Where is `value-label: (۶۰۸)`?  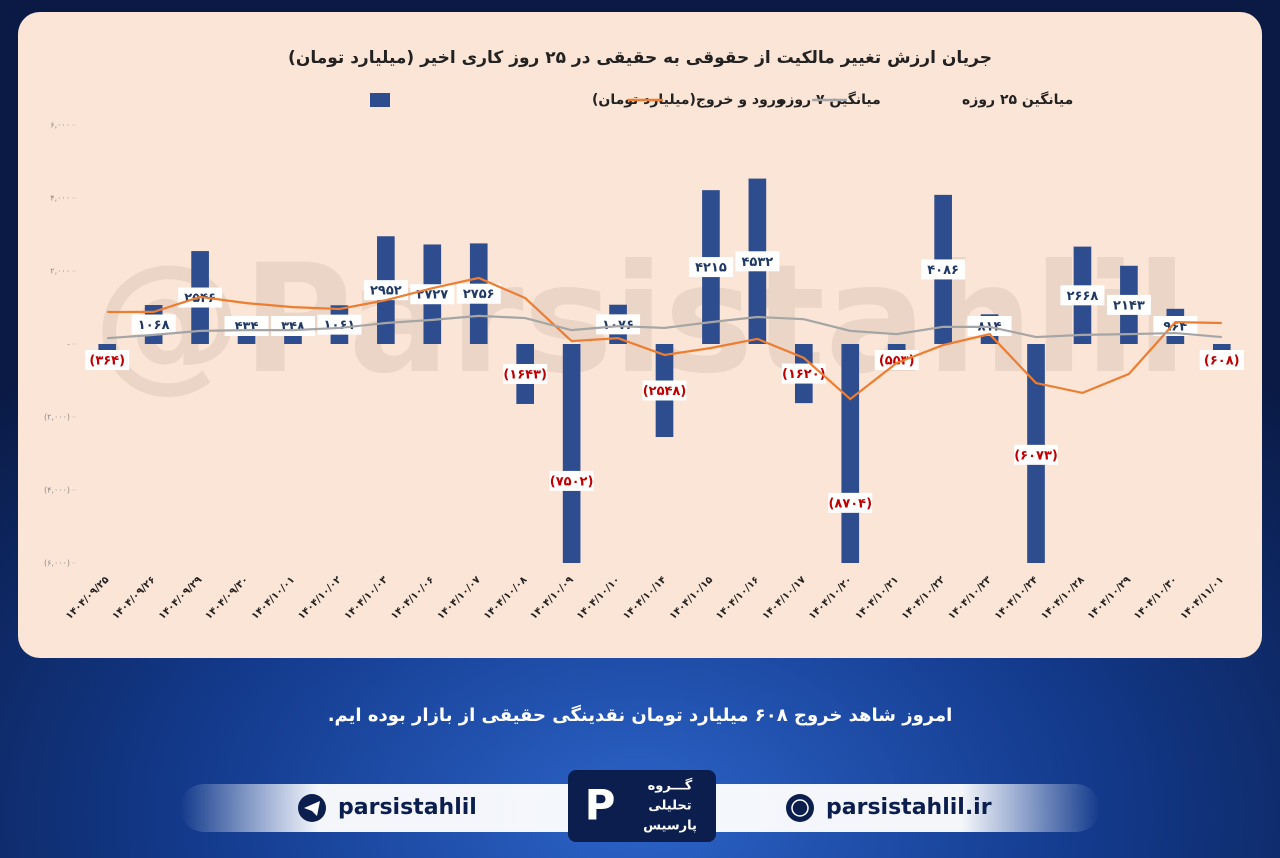 value-label: (۶۰۸) is located at coordinates (1222, 361).